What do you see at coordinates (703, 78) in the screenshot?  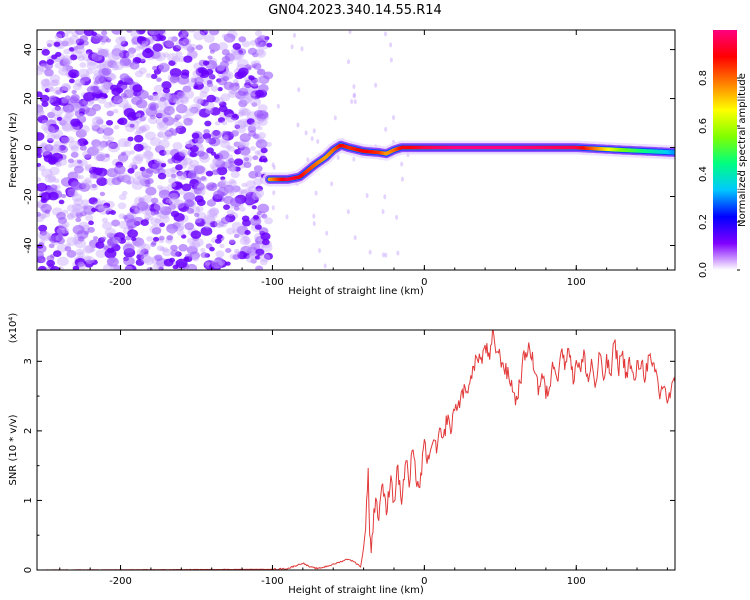 I see `colorbar-tick-label: 0.8` at bounding box center [703, 78].